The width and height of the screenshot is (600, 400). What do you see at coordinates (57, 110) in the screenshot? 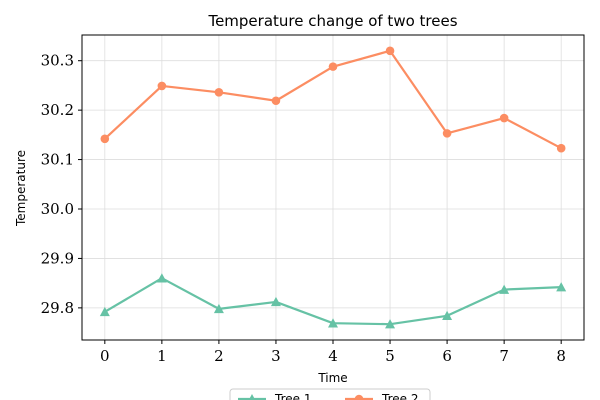
I see `y-tick-label: 30.2` at bounding box center [57, 110].